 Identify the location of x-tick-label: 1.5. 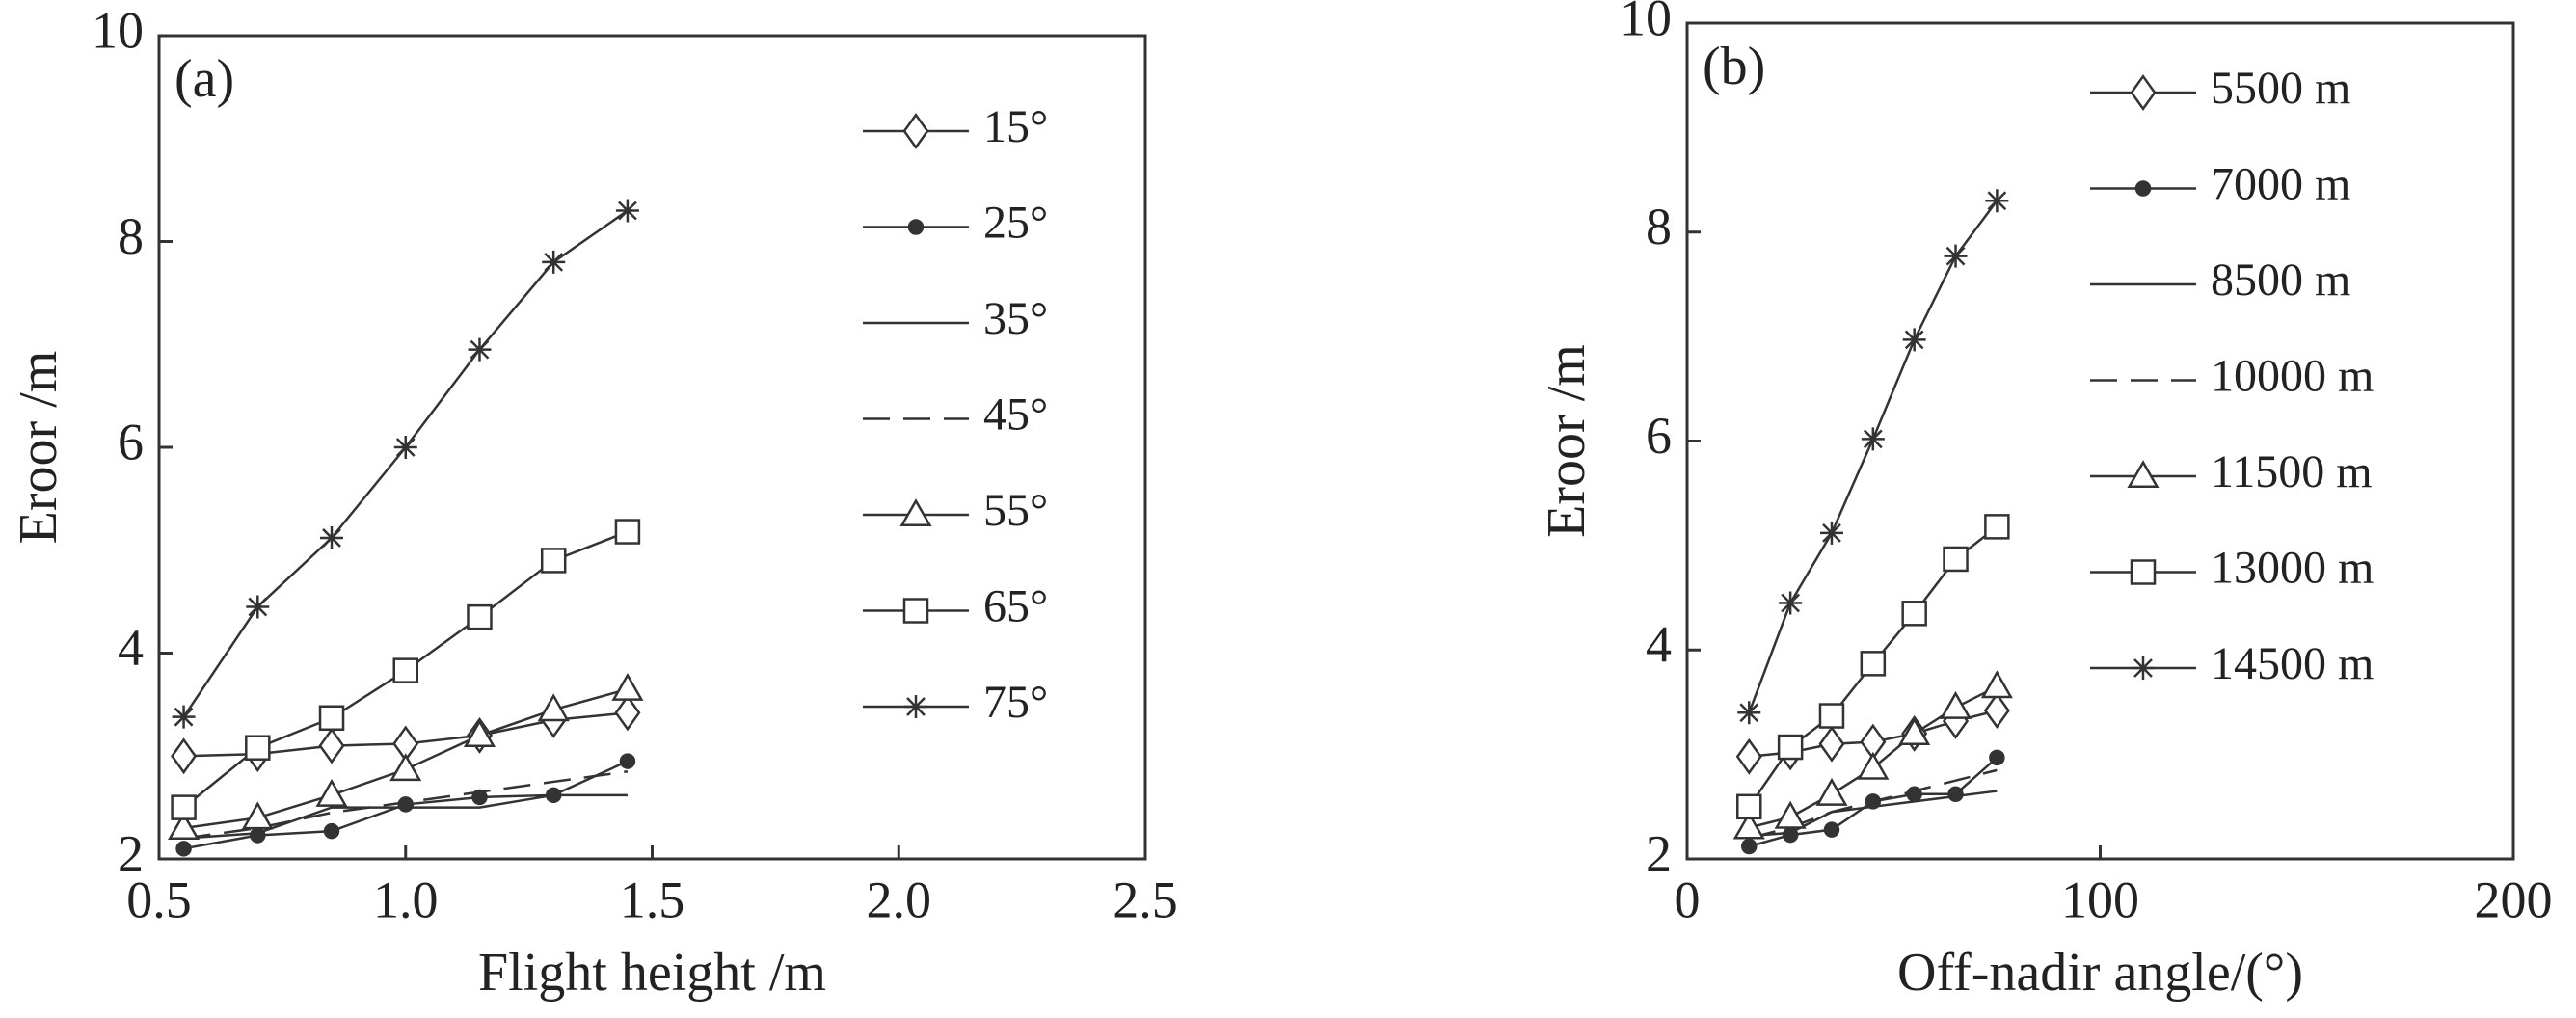
(653, 899).